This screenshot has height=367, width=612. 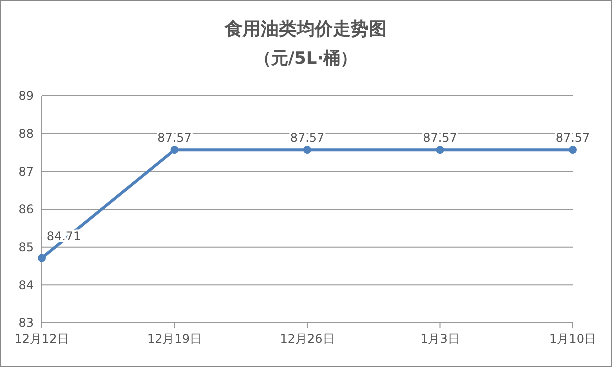 What do you see at coordinates (174, 339) in the screenshot?
I see `x-tick-label: 12月19日` at bounding box center [174, 339].